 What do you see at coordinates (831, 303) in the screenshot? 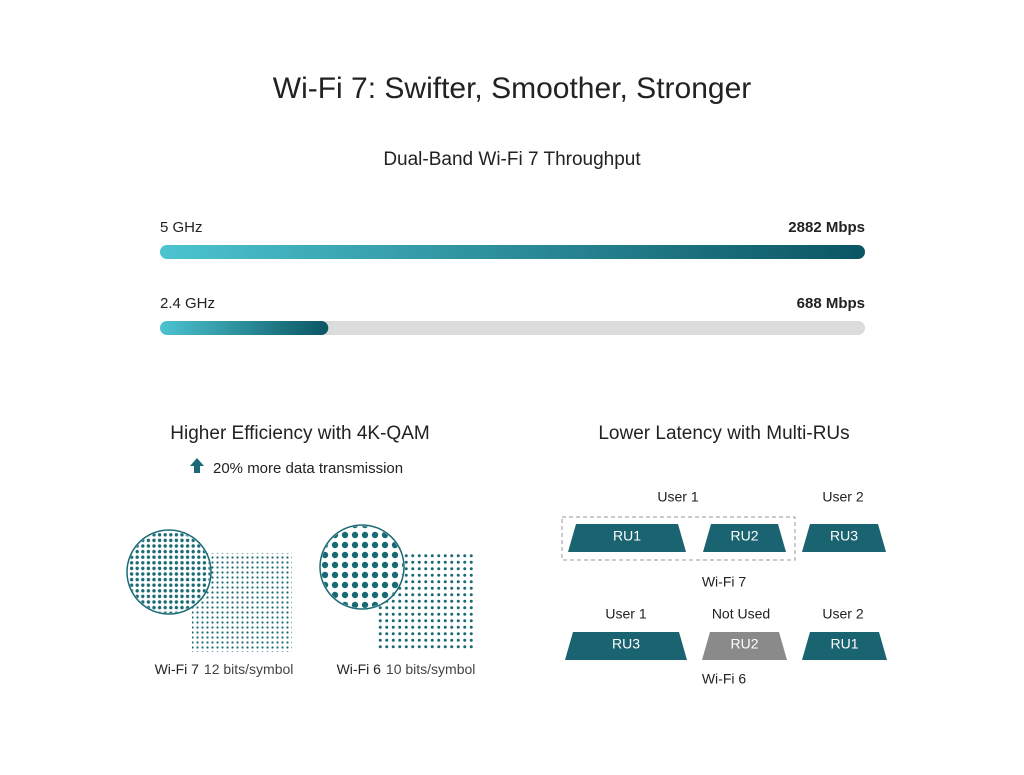
I see `value-label: 688 Mbps` at bounding box center [831, 303].